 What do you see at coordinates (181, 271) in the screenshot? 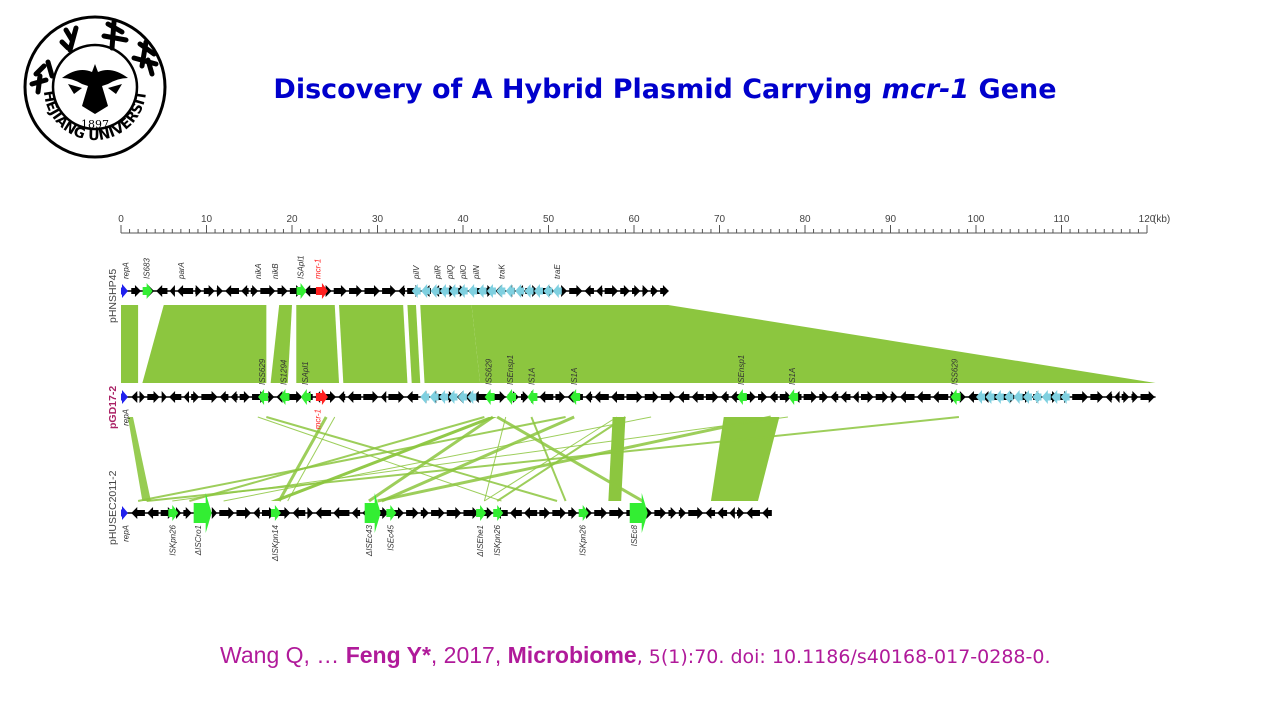
I see `gene-label: parA` at bounding box center [181, 271].